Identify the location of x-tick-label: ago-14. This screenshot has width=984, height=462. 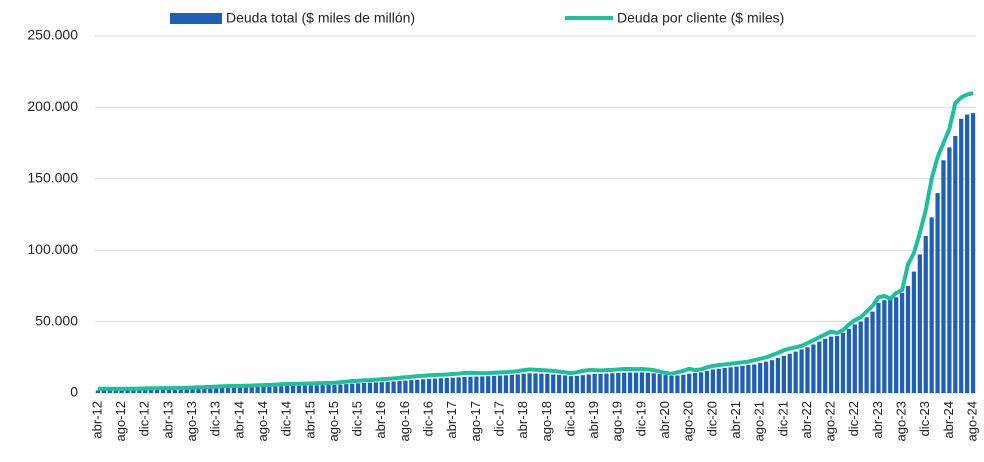
(262, 421).